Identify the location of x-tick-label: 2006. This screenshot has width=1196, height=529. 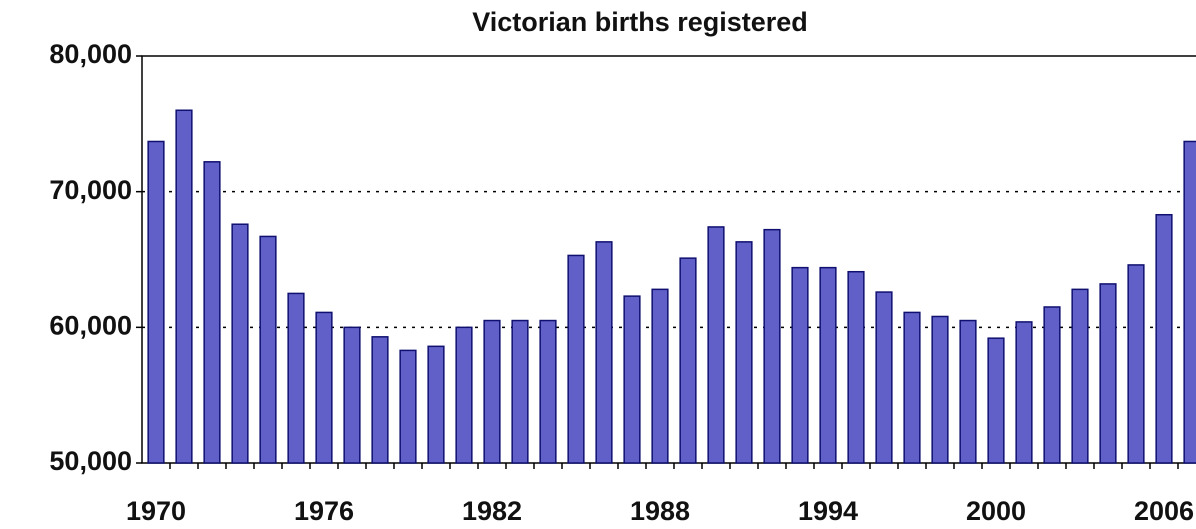
(1164, 511).